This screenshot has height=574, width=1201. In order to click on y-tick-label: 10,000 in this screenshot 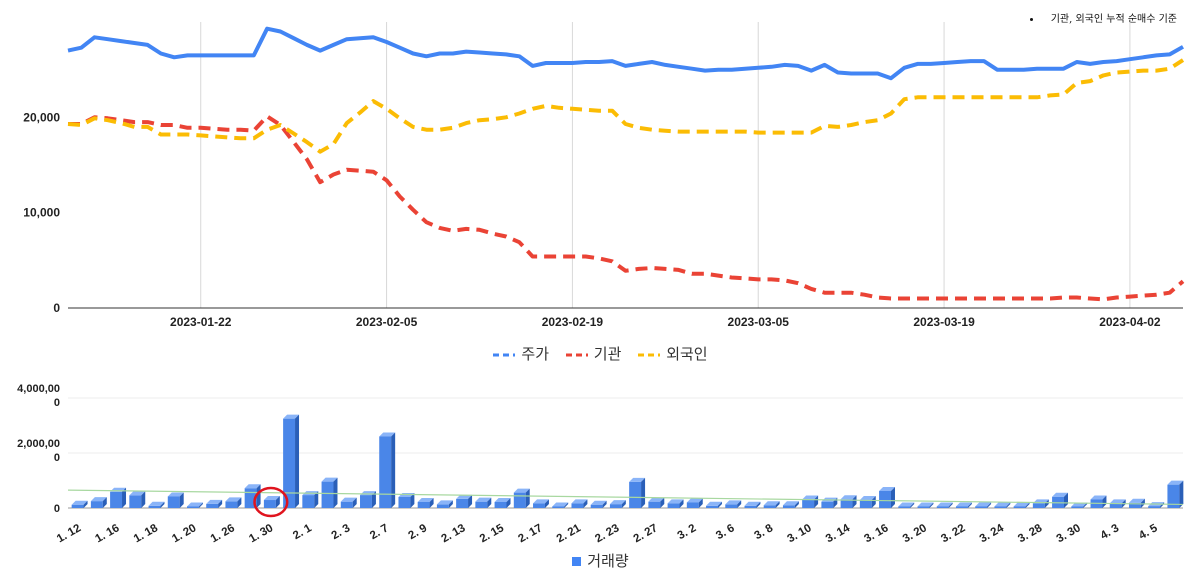, I will do `click(41, 213)`.